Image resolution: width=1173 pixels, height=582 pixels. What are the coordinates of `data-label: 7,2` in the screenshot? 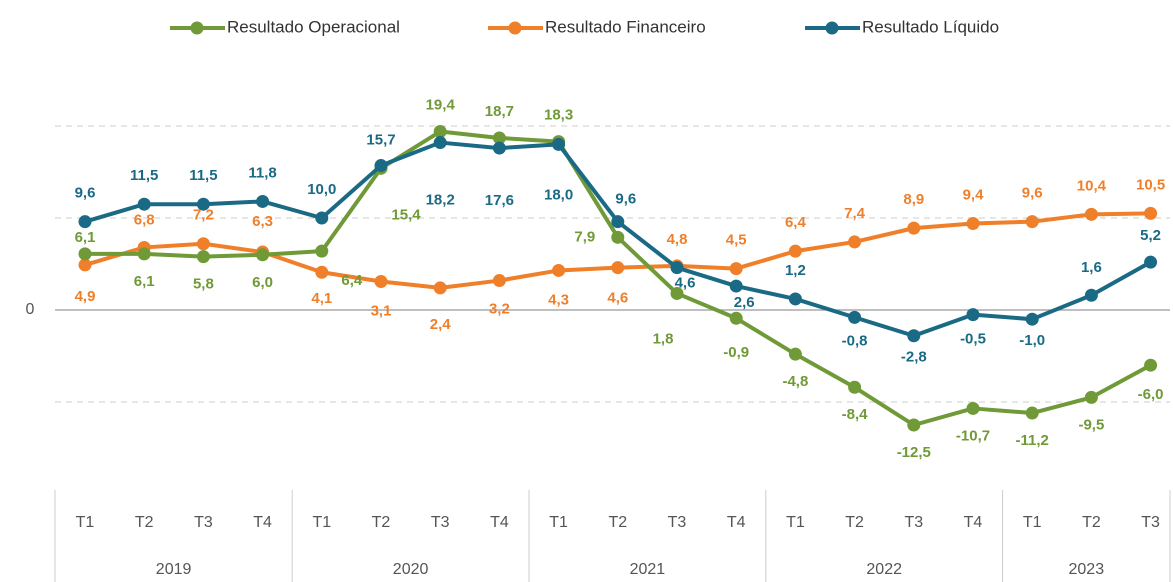 It's located at (203, 215).